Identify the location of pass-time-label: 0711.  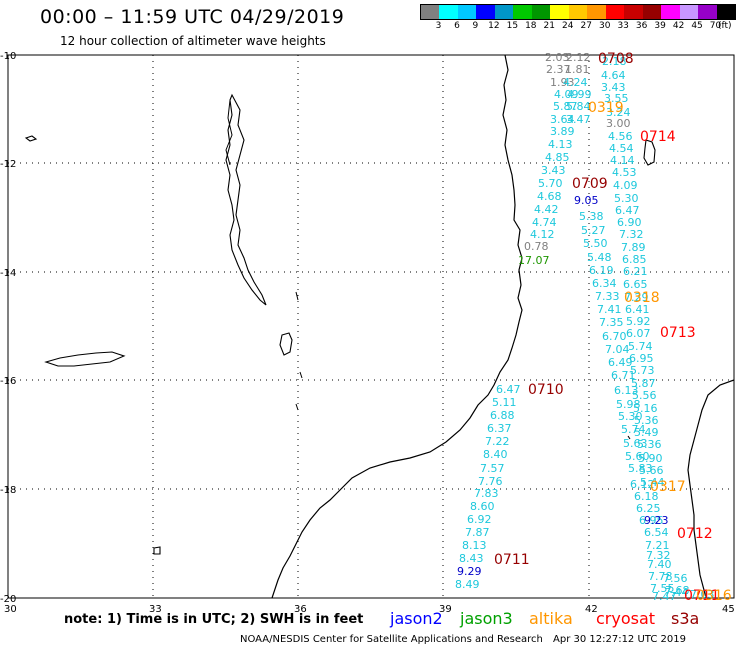
(702, 596).